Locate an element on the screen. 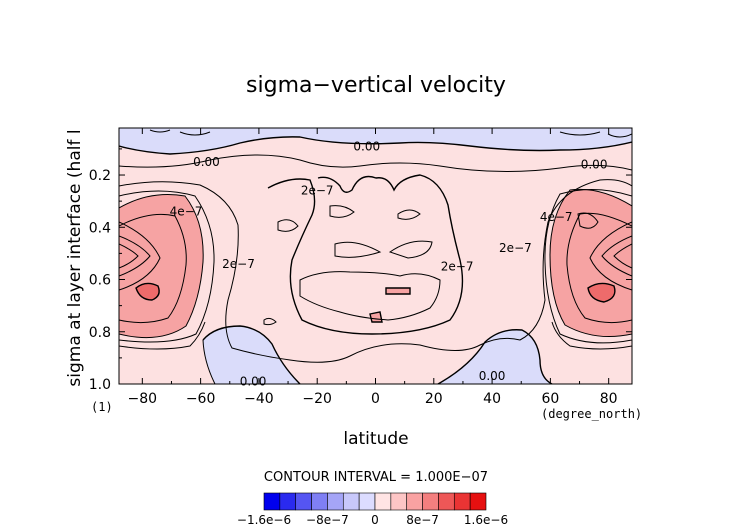 This screenshot has width=752, height=532. x-tick-label: 40 is located at coordinates (492, 399).